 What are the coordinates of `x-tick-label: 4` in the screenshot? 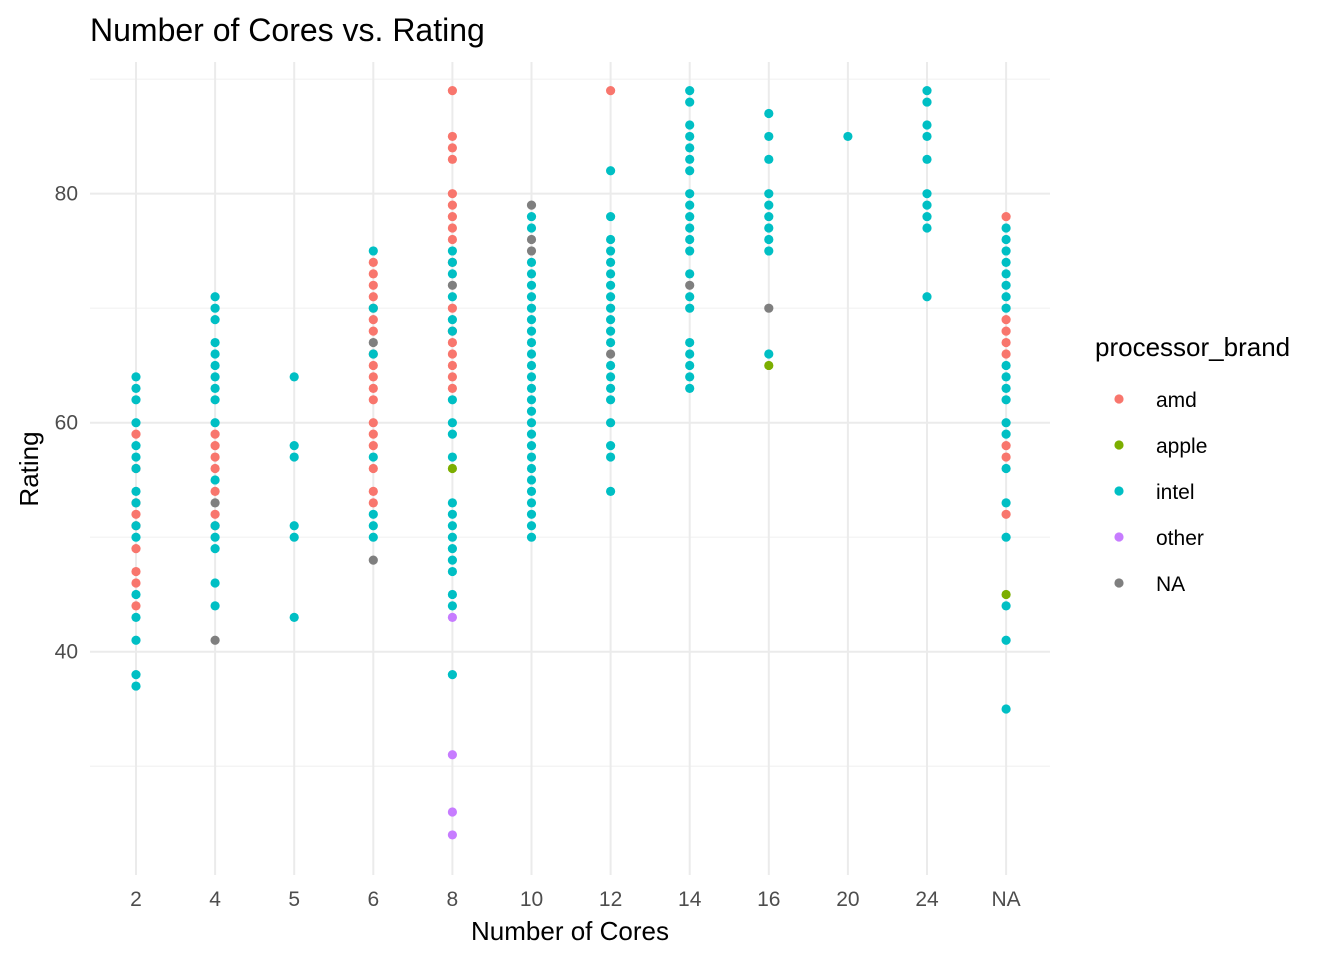 It's located at (215, 899).